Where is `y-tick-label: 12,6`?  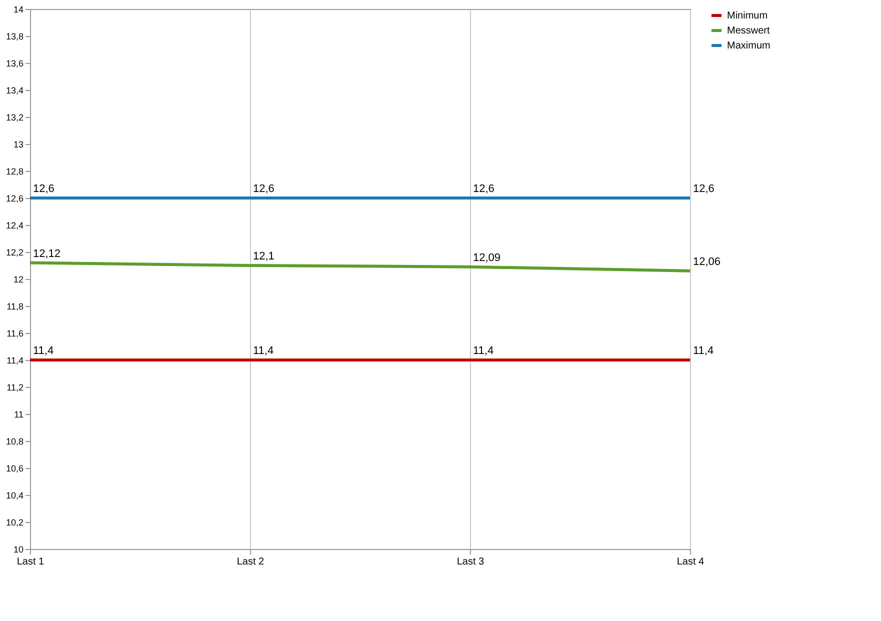 y-tick-label: 12,6 is located at coordinates (15, 199).